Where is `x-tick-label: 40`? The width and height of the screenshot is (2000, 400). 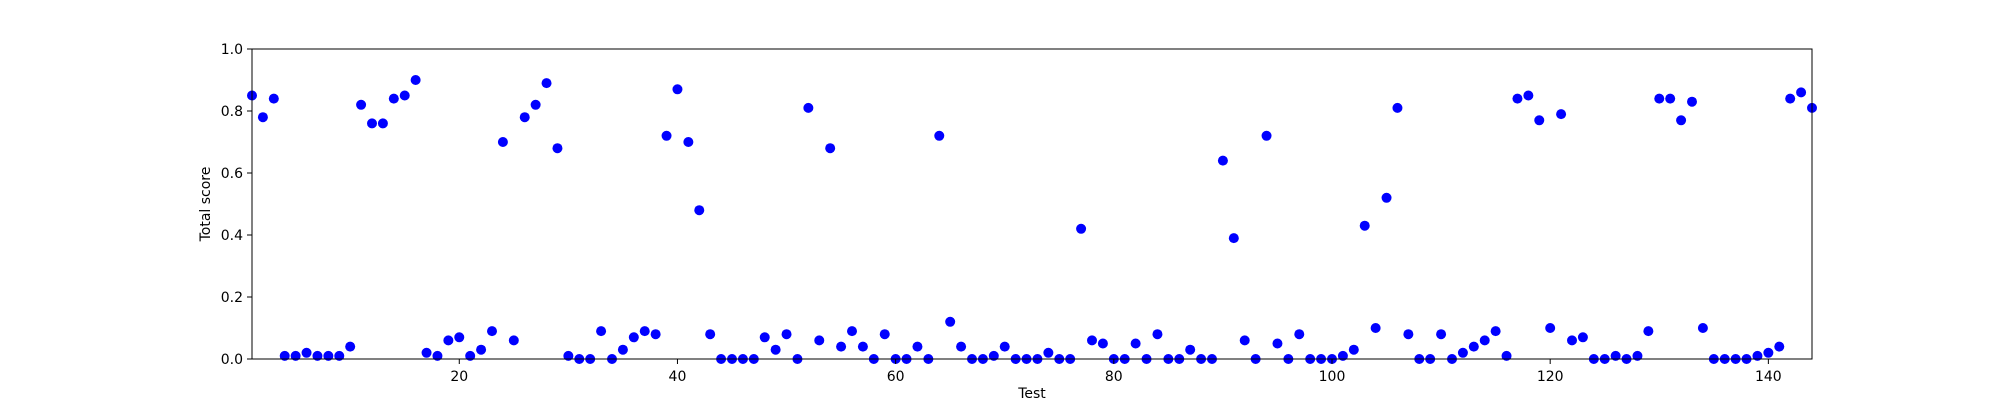
x-tick-label: 40 is located at coordinates (678, 377).